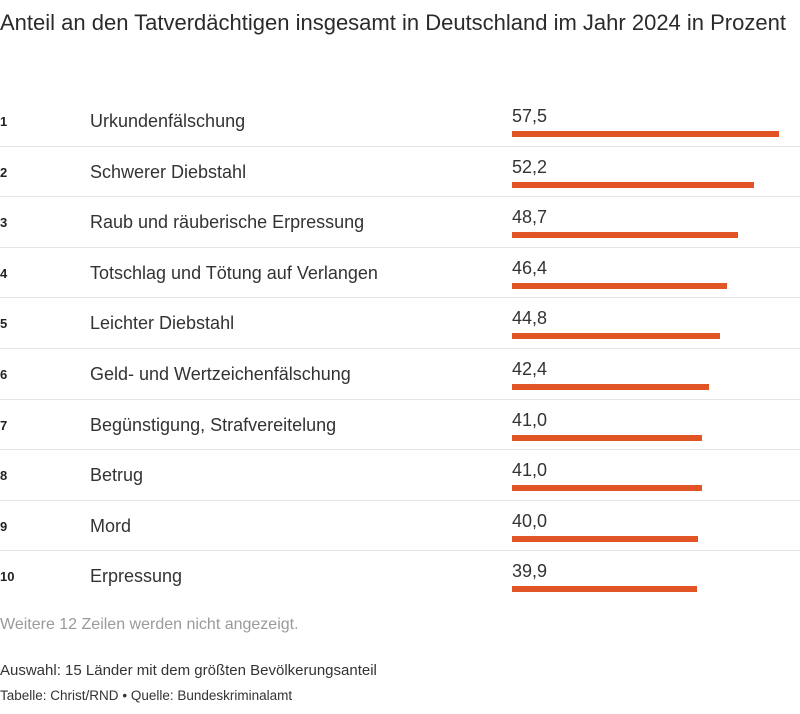  I want to click on table-row: 1 Urkundenfälschung 57,5, so click(400, 121).